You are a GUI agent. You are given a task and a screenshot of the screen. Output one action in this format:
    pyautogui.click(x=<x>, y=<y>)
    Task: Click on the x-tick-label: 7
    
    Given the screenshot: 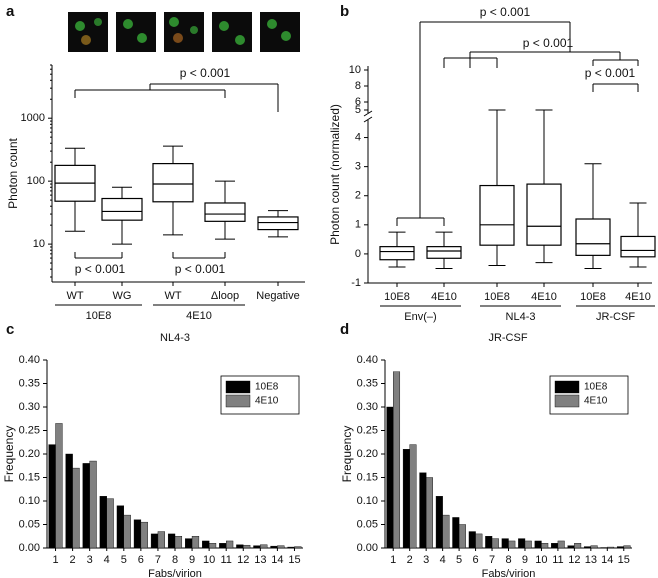 What is the action you would take?
    pyautogui.click(x=492, y=560)
    